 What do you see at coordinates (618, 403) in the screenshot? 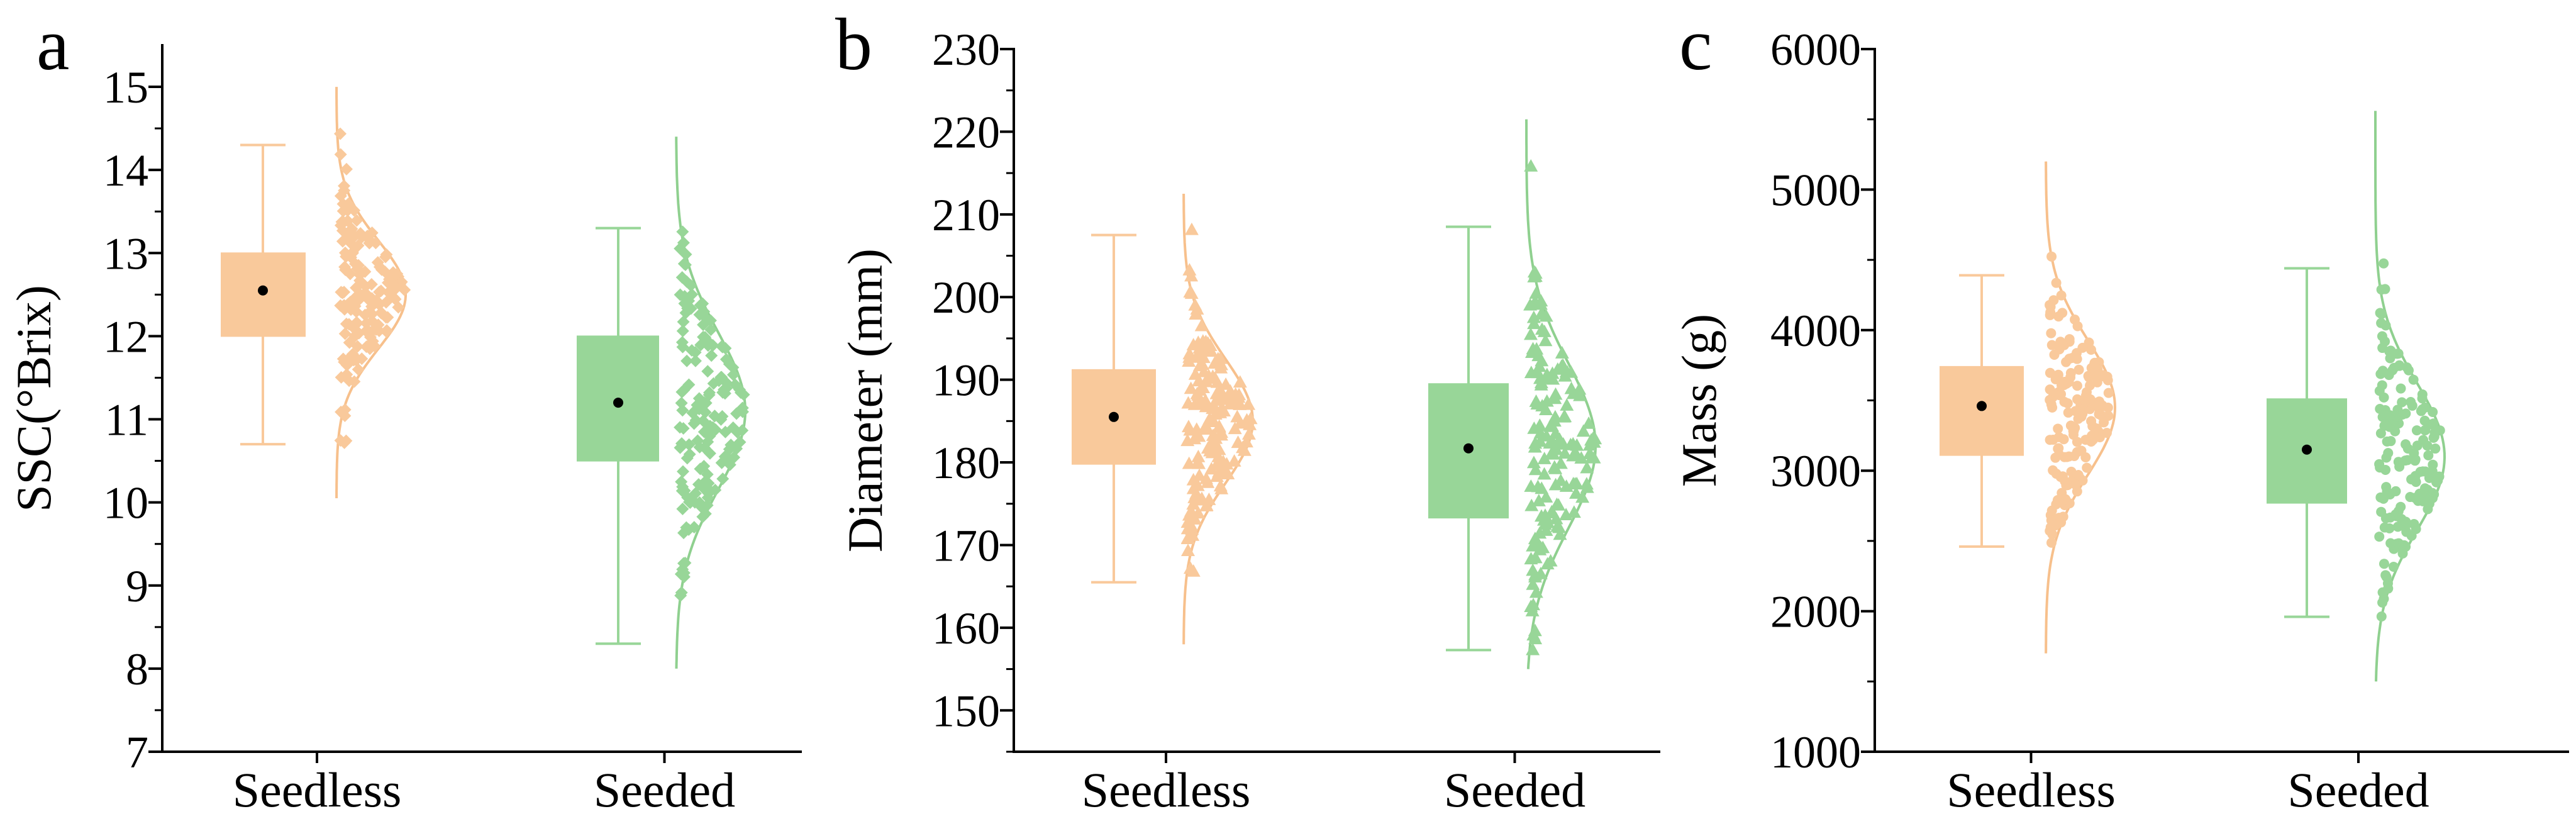
I see `mean-marker` at bounding box center [618, 403].